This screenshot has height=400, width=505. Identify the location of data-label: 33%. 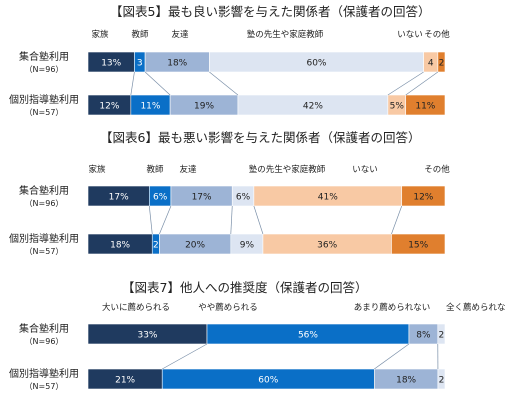
(147, 336).